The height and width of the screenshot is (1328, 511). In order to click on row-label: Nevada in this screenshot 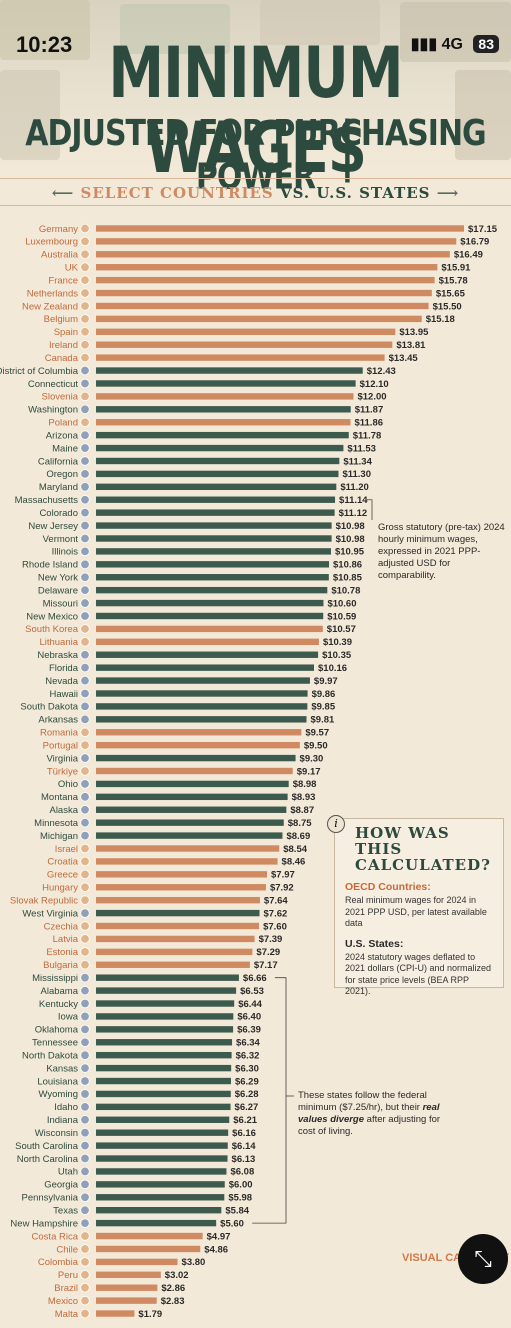, I will do `click(61, 681)`.